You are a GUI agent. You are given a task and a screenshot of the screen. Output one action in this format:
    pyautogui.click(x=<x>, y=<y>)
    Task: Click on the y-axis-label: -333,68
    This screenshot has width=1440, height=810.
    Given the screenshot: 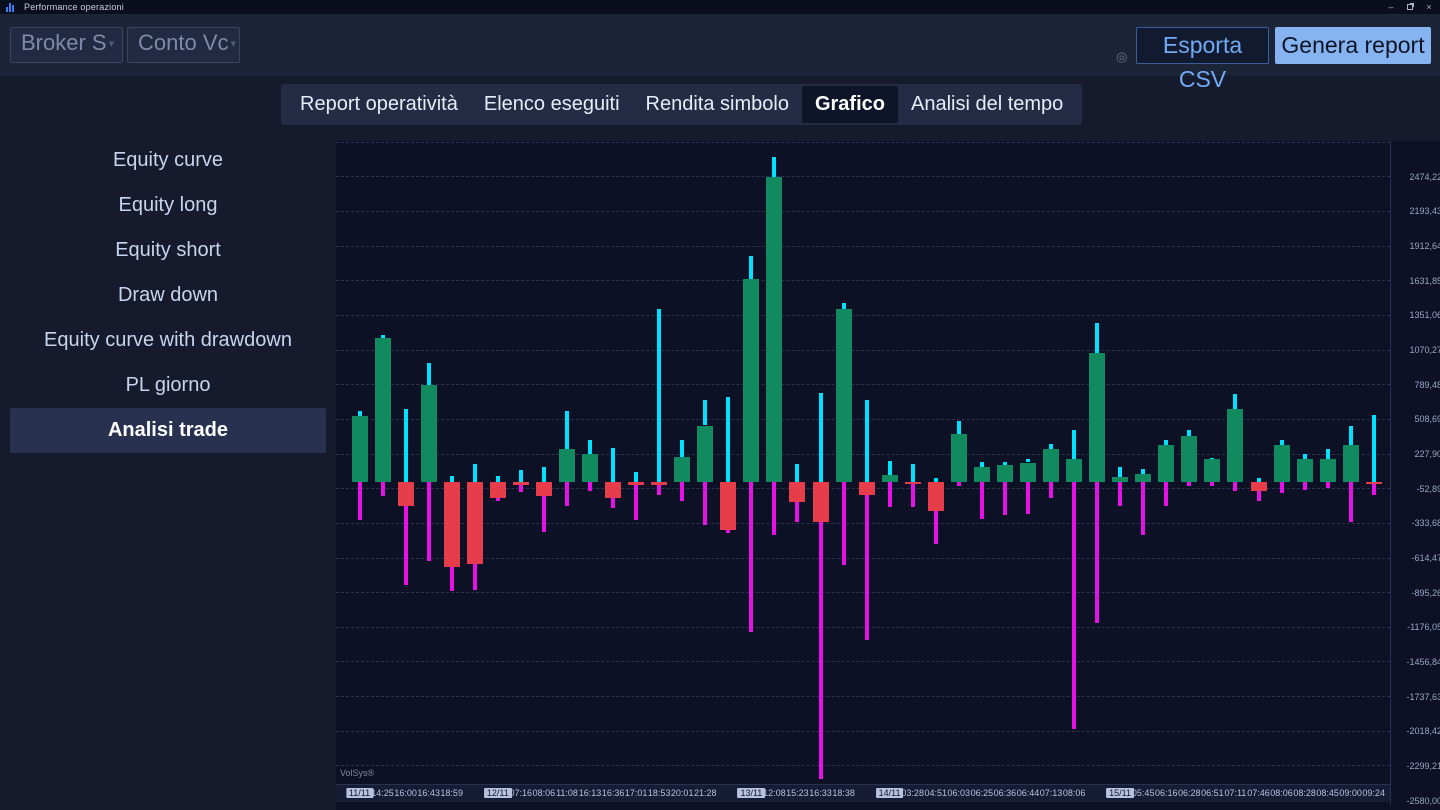 What is the action you would take?
    pyautogui.click(x=1425, y=523)
    